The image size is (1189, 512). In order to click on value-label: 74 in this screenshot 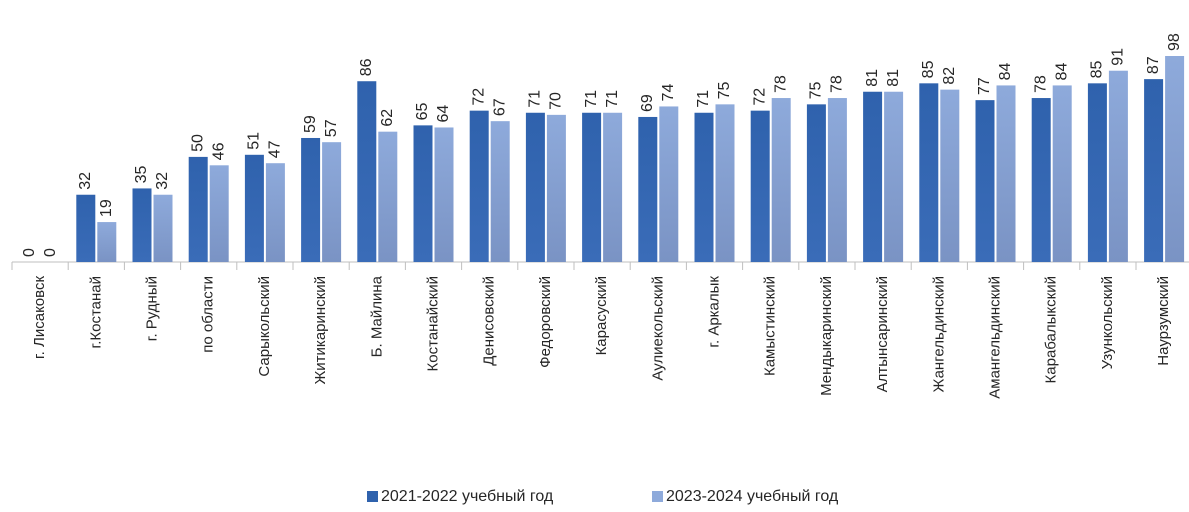, I will do `click(668, 93)`.